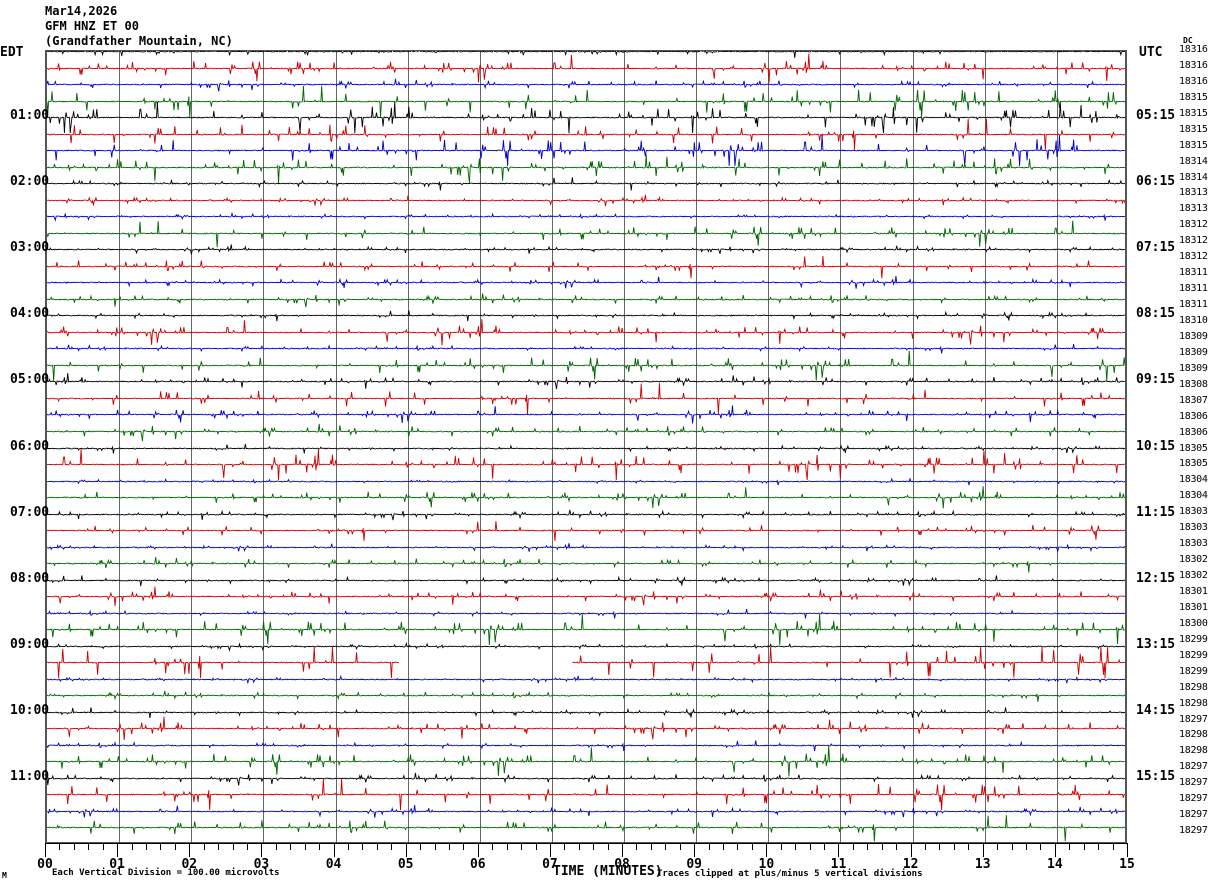 This screenshot has width=1210, height=886. I want to click on dc-value: 18314, so click(1193, 177).